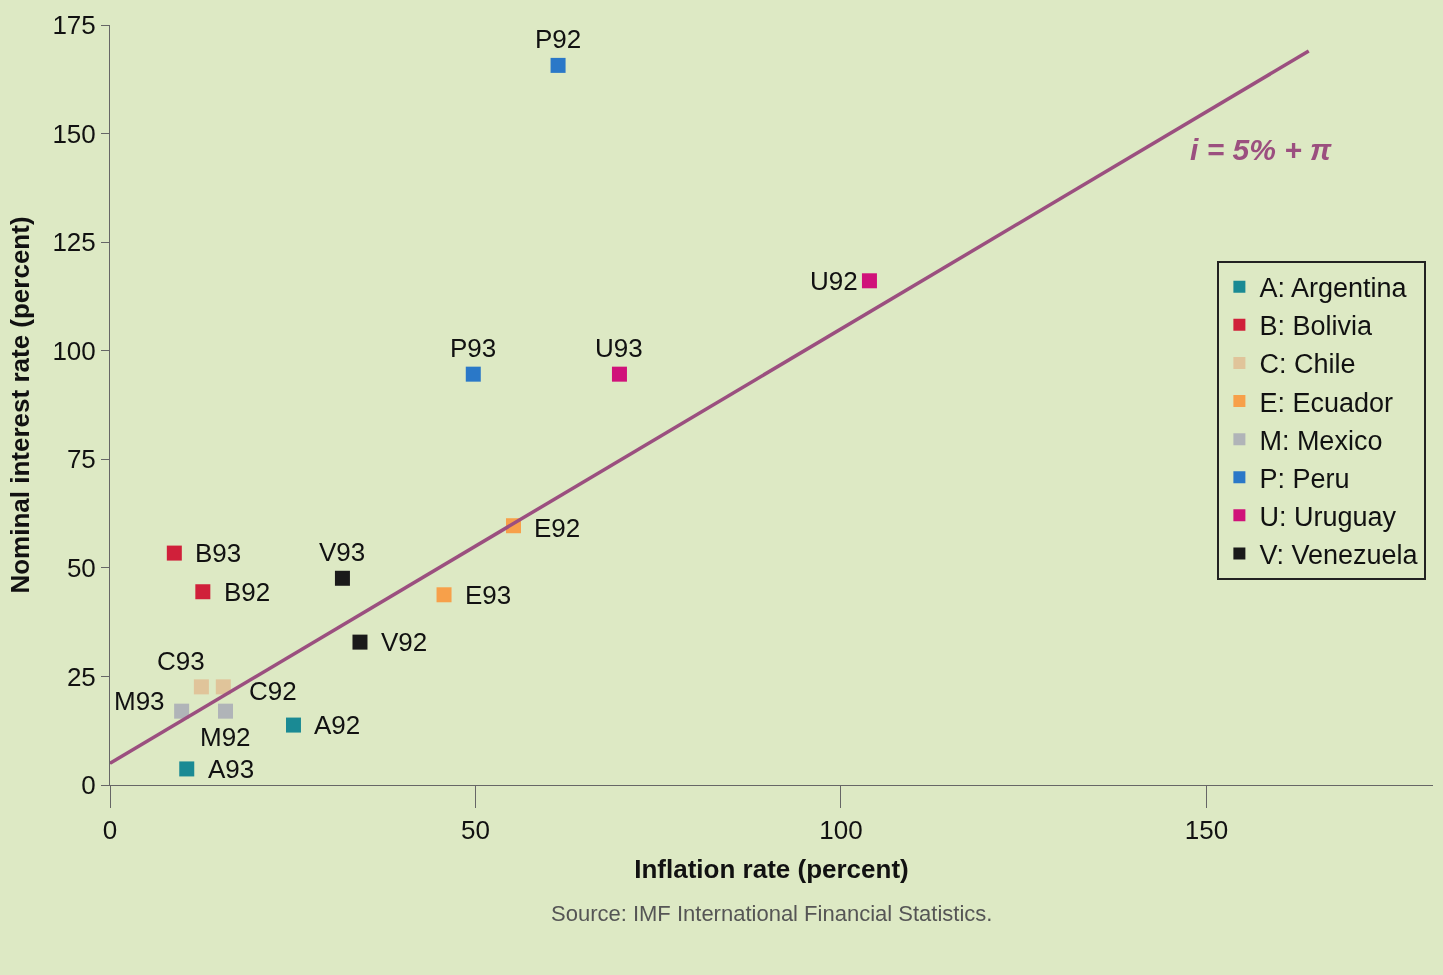 Image resolution: width=1443 pixels, height=975 pixels. What do you see at coordinates (488, 595) in the screenshot?
I see `annotation: E93` at bounding box center [488, 595].